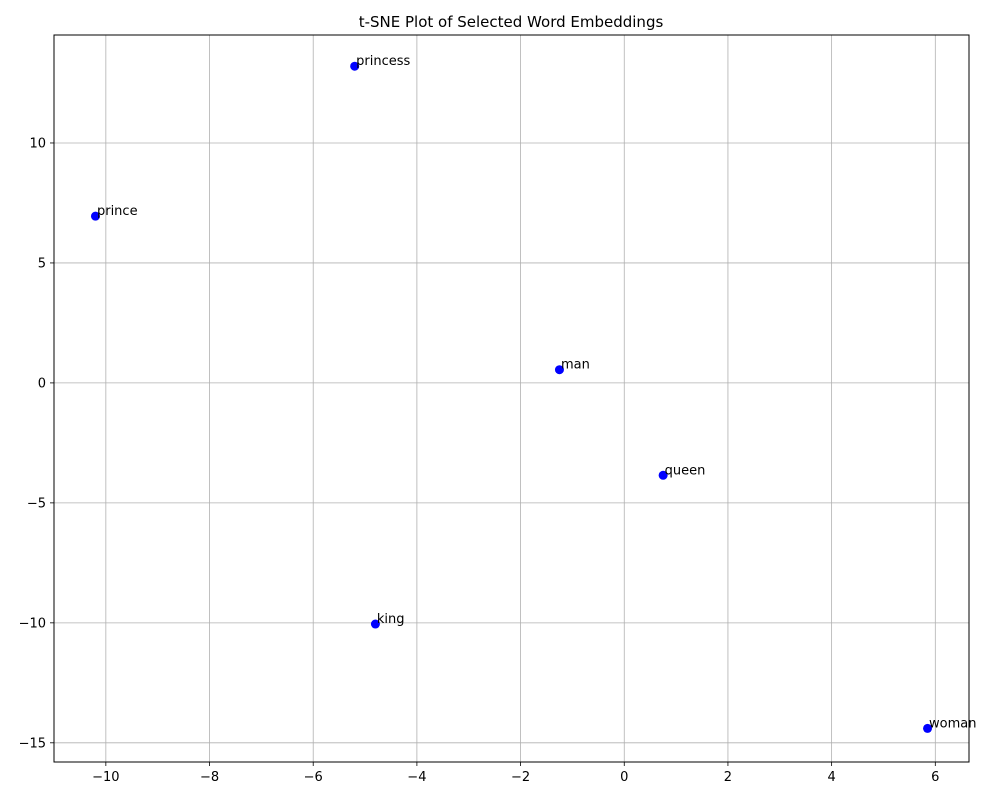 This screenshot has height=800, width=1000. I want to click on x-tick-label: −10, so click(105, 777).